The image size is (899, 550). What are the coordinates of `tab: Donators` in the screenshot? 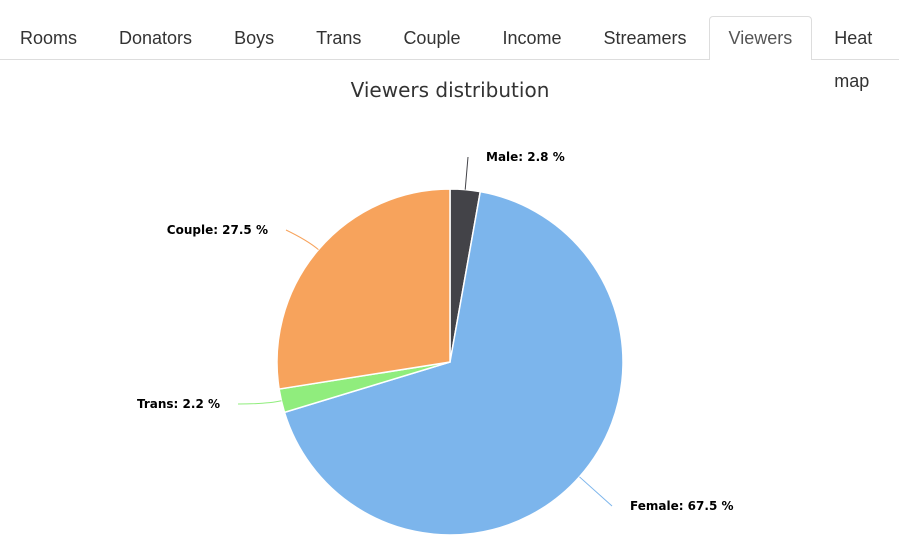 It's located at (156, 38).